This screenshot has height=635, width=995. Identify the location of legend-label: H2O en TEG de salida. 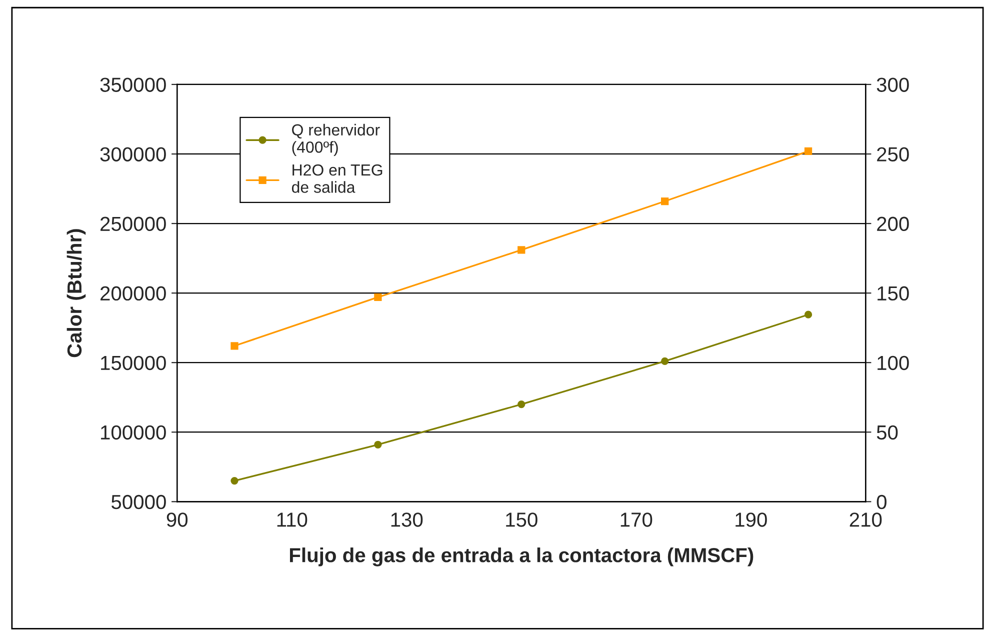
(337, 178).